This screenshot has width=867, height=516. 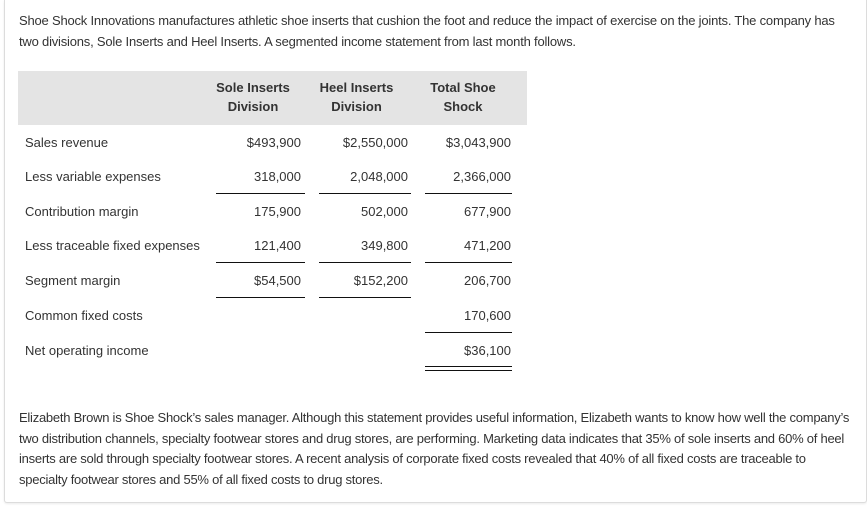 I want to click on cell-common-total: 170,600, so click(x=487, y=315).